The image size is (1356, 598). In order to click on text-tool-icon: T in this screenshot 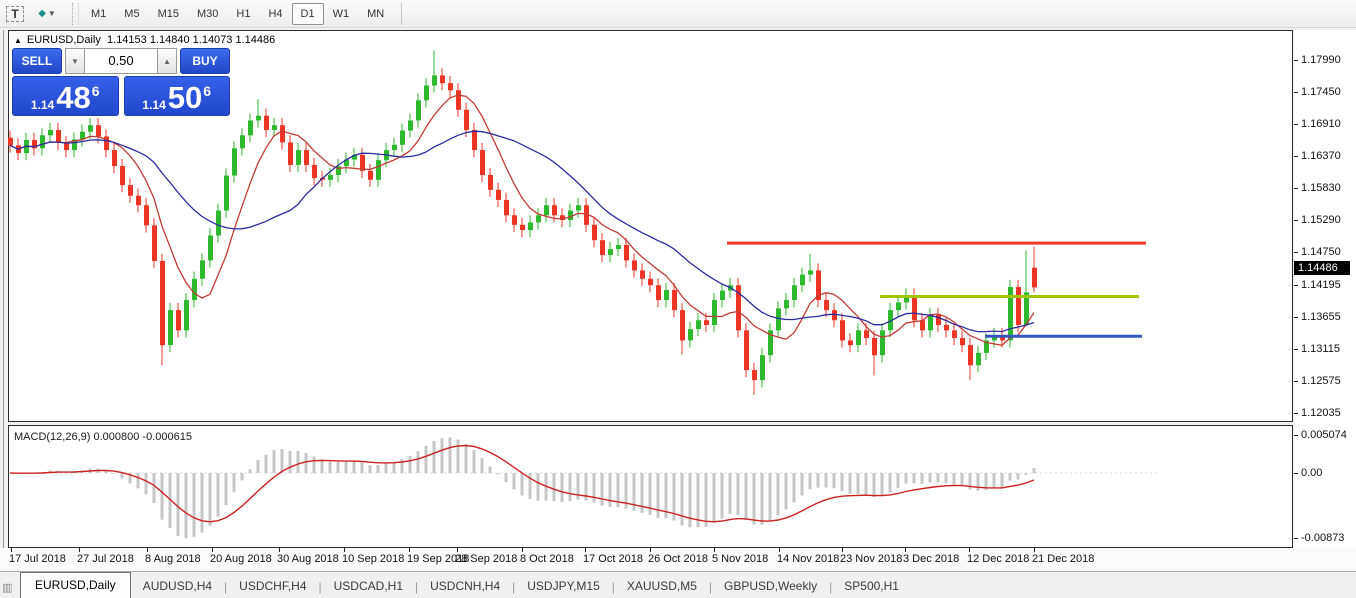, I will do `click(15, 13)`.